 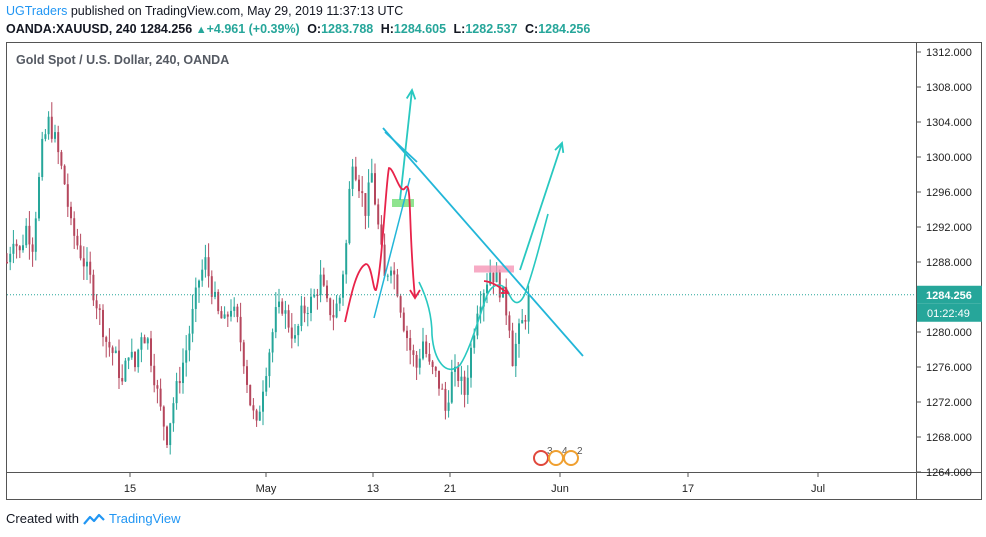 What do you see at coordinates (550, 451) in the screenshot?
I see `event-count: 3` at bounding box center [550, 451].